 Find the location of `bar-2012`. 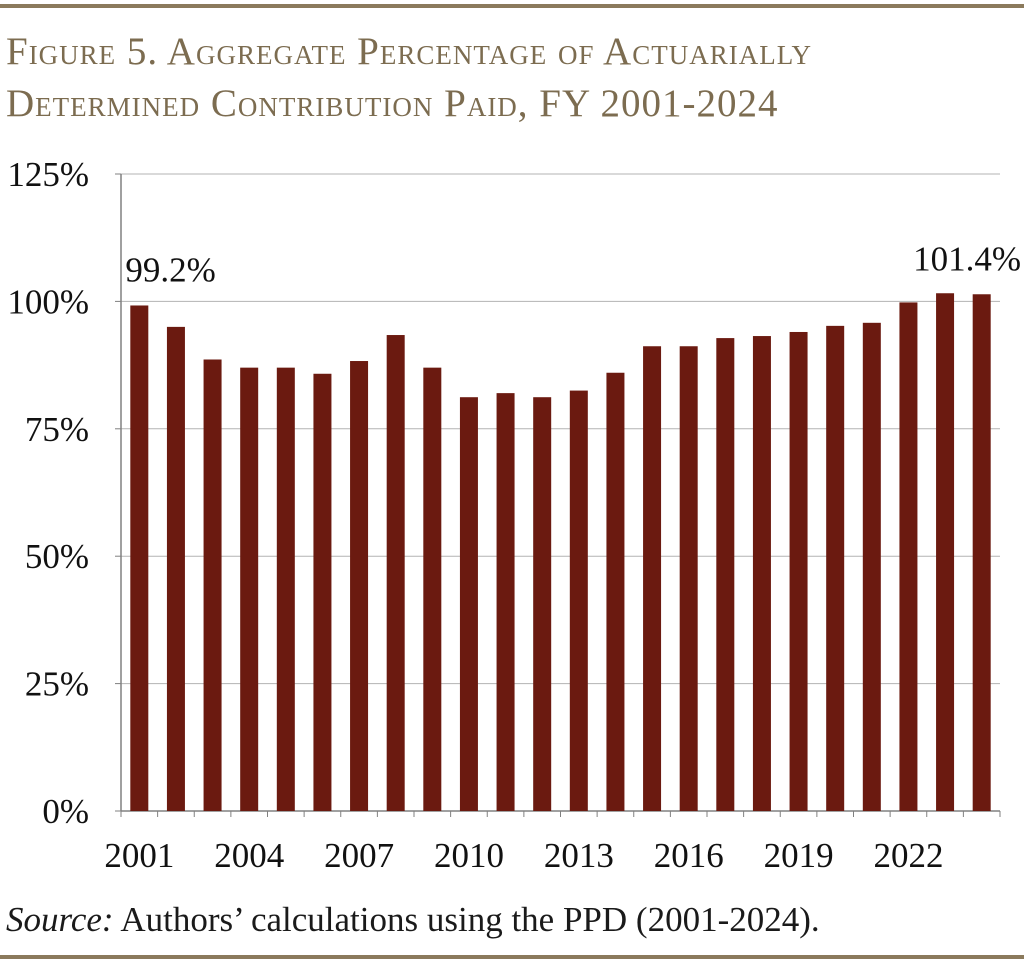

bar-2012 is located at coordinates (542, 604).